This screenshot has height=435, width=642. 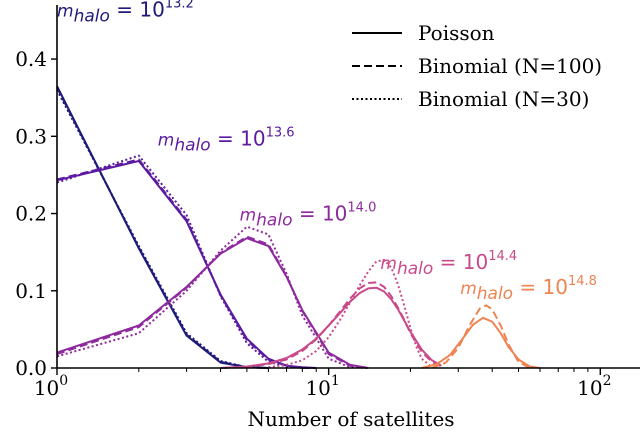 What do you see at coordinates (350, 313) in the screenshot?
I see `series-line-4-dotted` at bounding box center [350, 313].